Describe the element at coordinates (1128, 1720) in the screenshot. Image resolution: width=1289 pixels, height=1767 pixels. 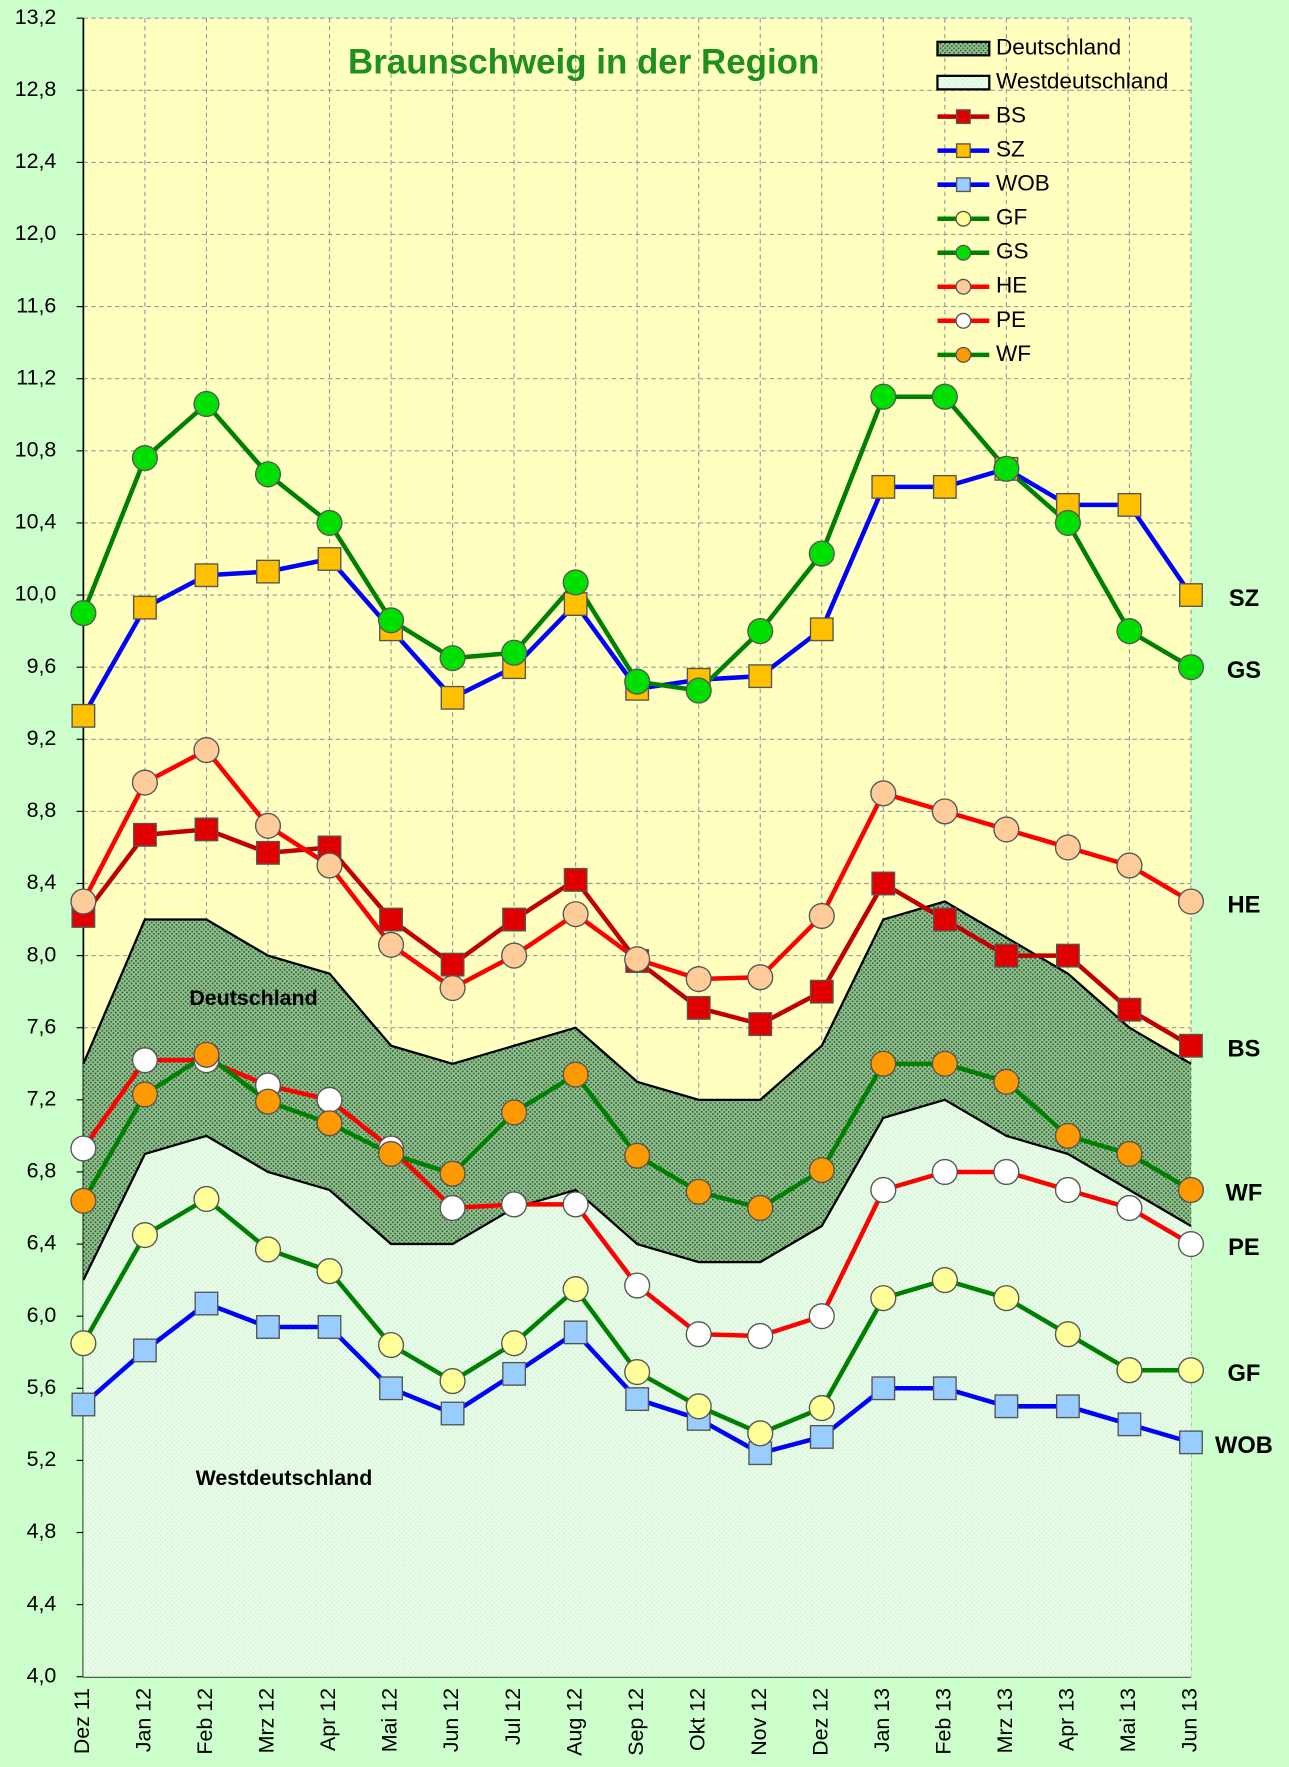
I see `x-tick-label: Mai 13` at that location.